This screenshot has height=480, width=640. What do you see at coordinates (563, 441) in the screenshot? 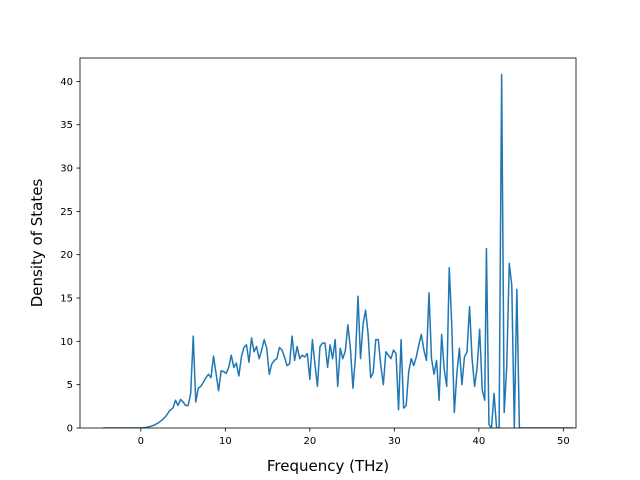
I see `x-tick-label: 50` at bounding box center [563, 441].